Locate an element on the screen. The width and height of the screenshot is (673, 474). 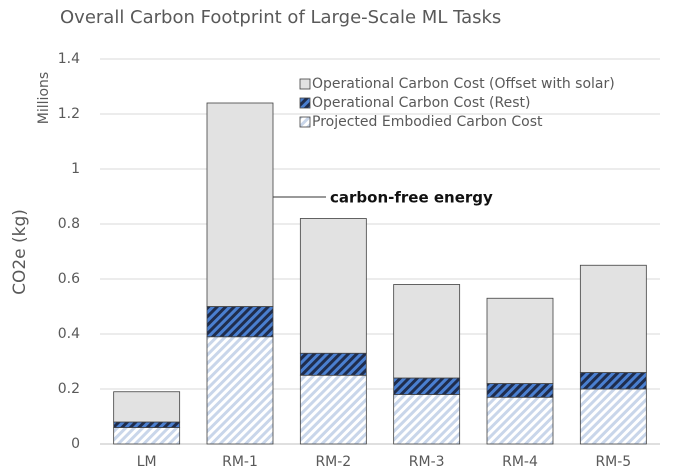
x-tick-label: LM is located at coordinates (147, 462).